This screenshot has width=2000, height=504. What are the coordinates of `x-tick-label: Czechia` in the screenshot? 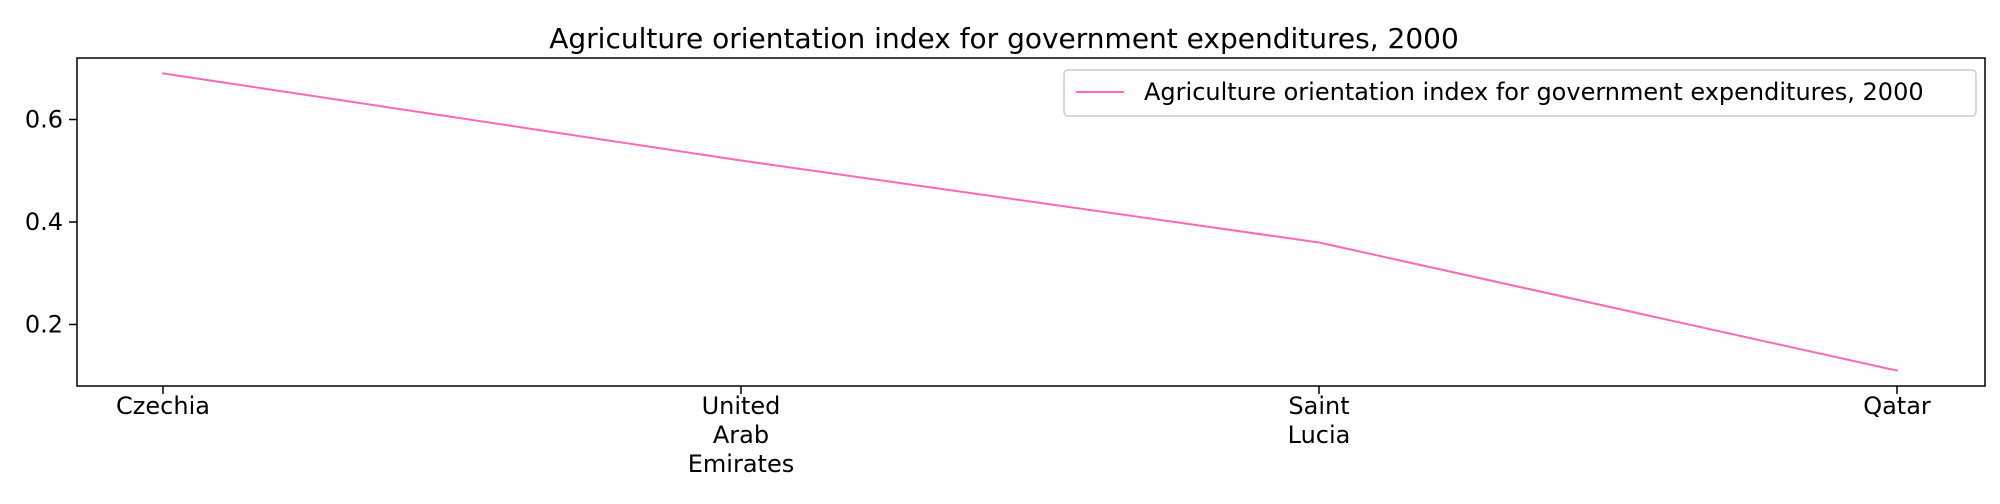 It's located at (163, 406).